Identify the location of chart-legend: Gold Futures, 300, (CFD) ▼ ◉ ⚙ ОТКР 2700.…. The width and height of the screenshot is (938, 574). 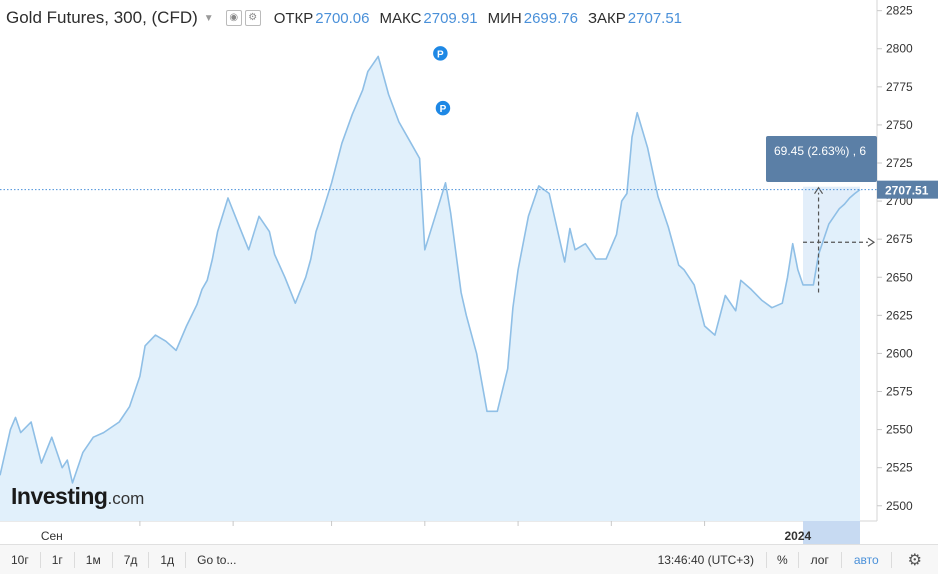
(344, 18).